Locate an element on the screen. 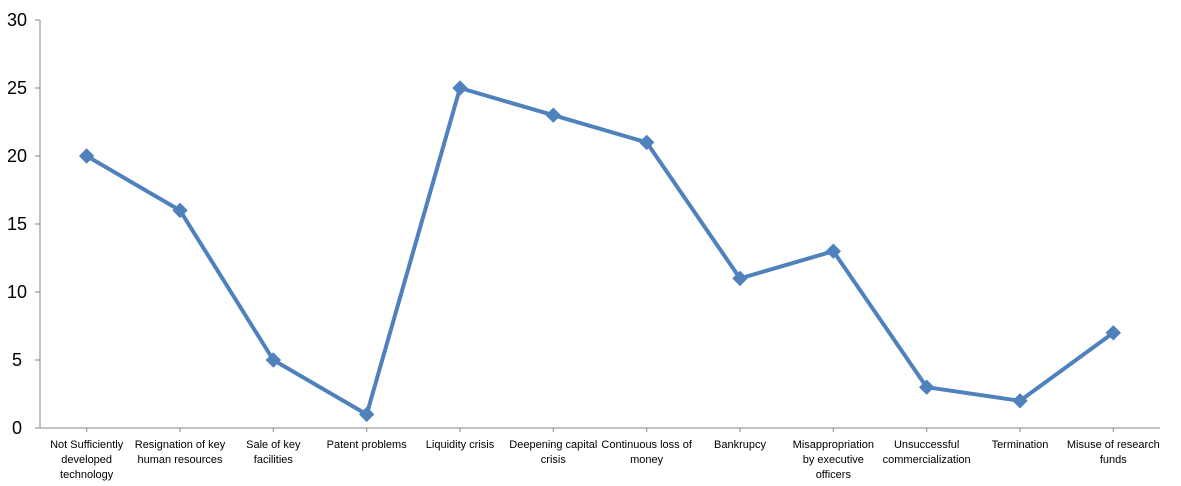  x-tick-label: Continuous loss of money is located at coordinates (646, 452).